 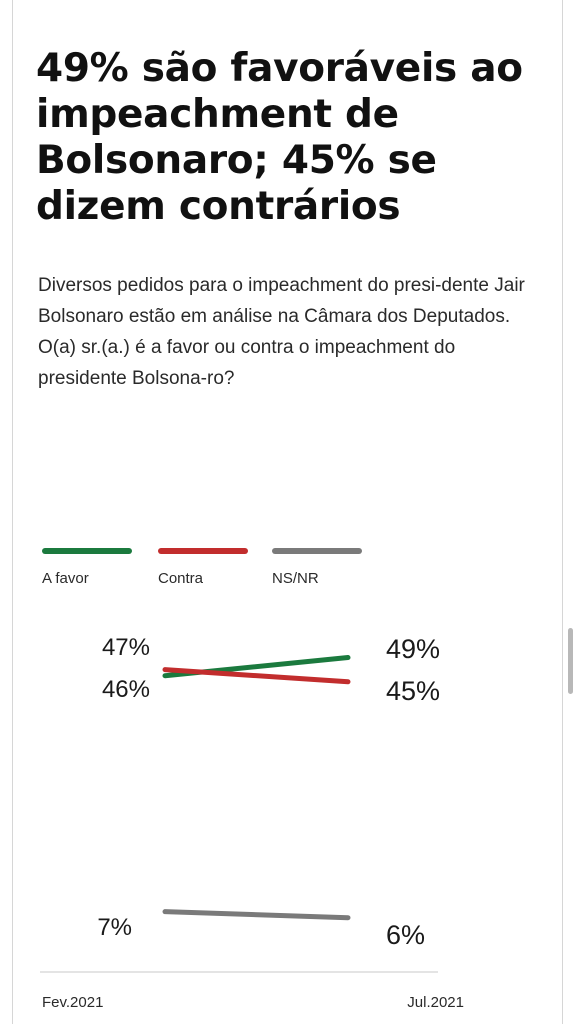 What do you see at coordinates (435, 1002) in the screenshot?
I see `x-tick-label-end: Jul.2021` at bounding box center [435, 1002].